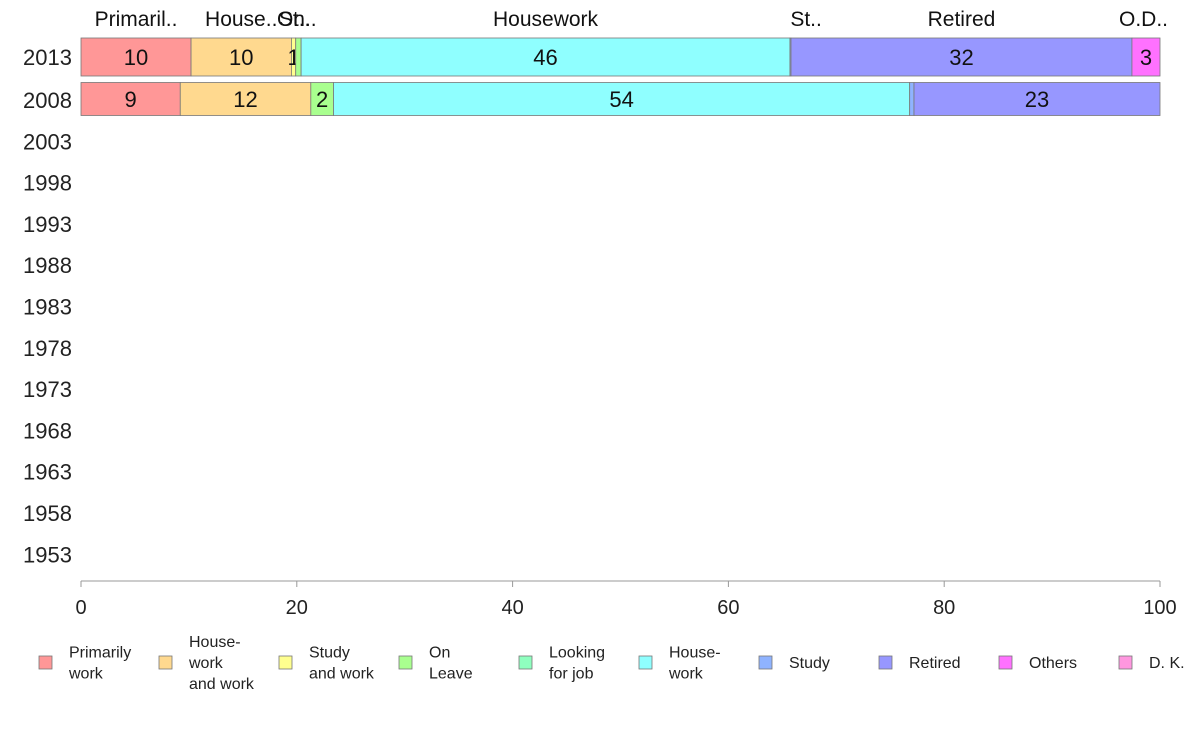 This screenshot has height=736, width=1188. Describe the element at coordinates (47, 513) in the screenshot. I see `year-label-1958: 1958` at that location.